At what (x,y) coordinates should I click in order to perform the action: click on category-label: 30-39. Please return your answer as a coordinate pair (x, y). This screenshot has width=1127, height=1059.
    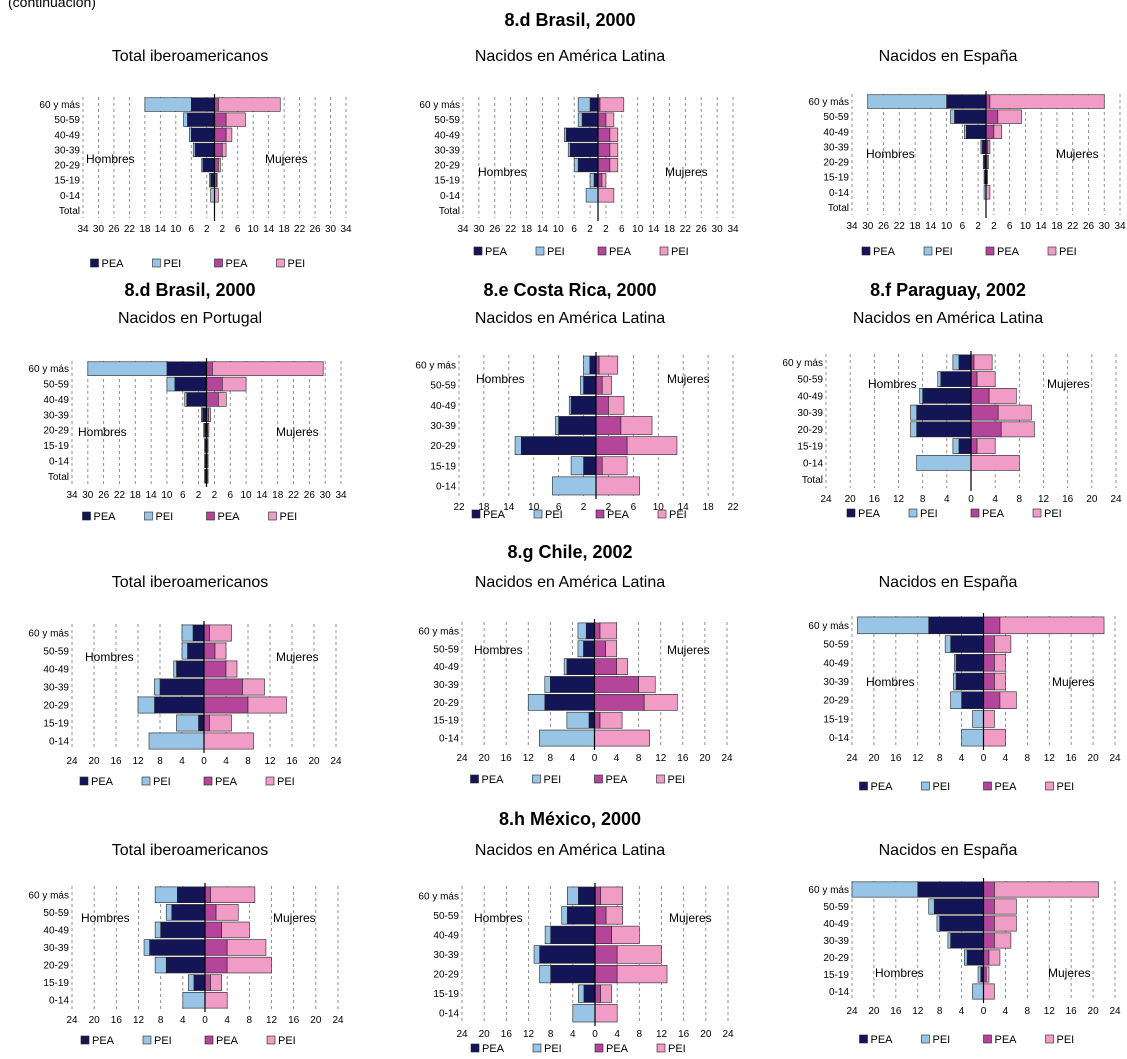
    Looking at the image, I should click on (56, 948).